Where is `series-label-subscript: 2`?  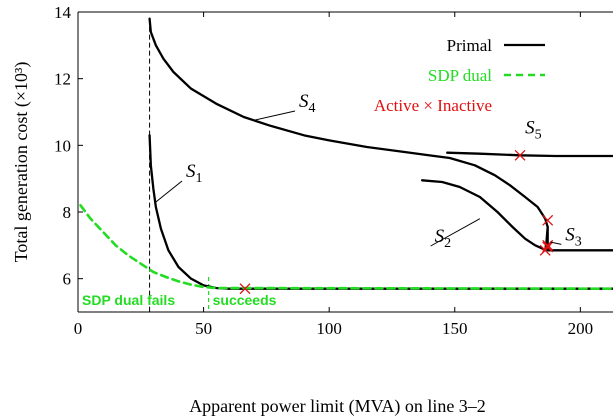 series-label-subscript: 2 is located at coordinates (447, 243).